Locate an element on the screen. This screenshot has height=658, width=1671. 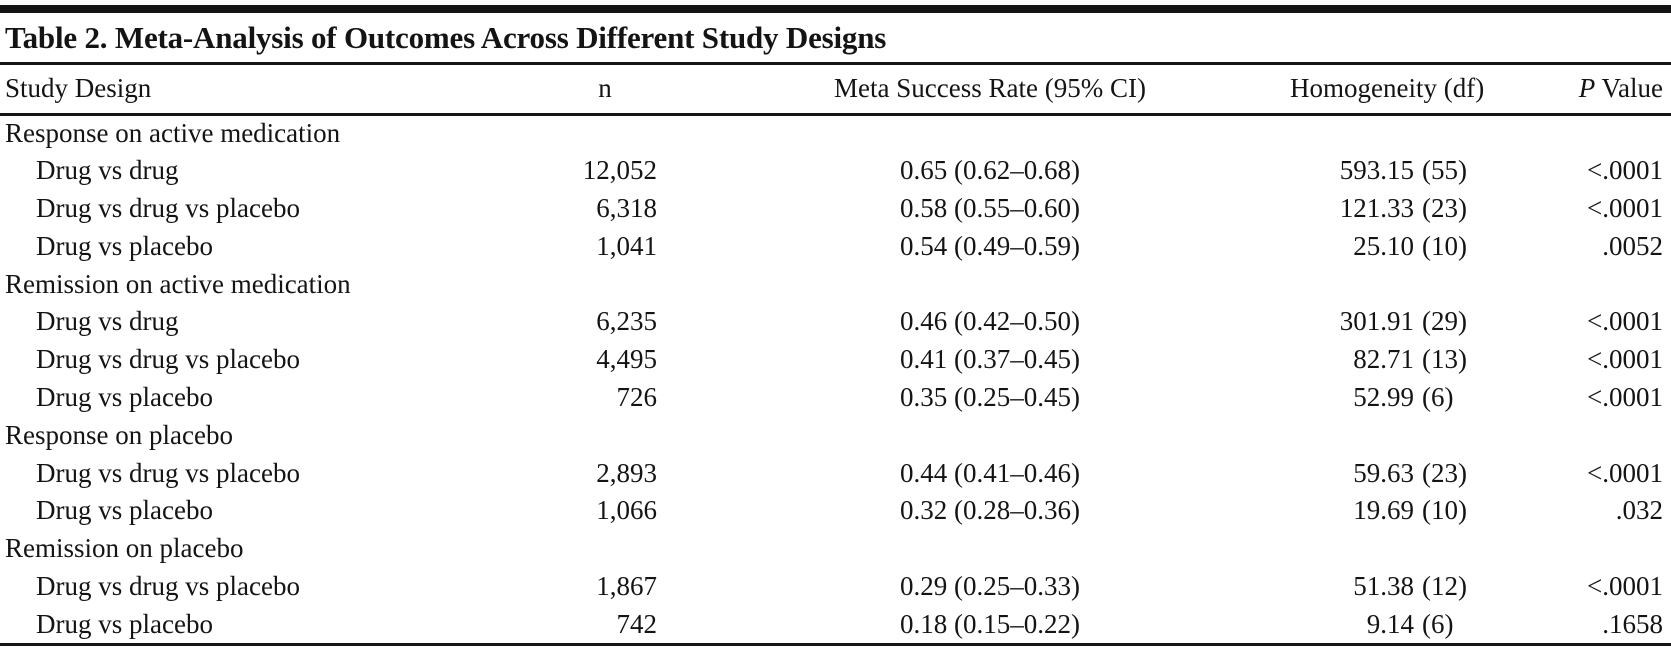
n-cell: 726 is located at coordinates (637, 396).